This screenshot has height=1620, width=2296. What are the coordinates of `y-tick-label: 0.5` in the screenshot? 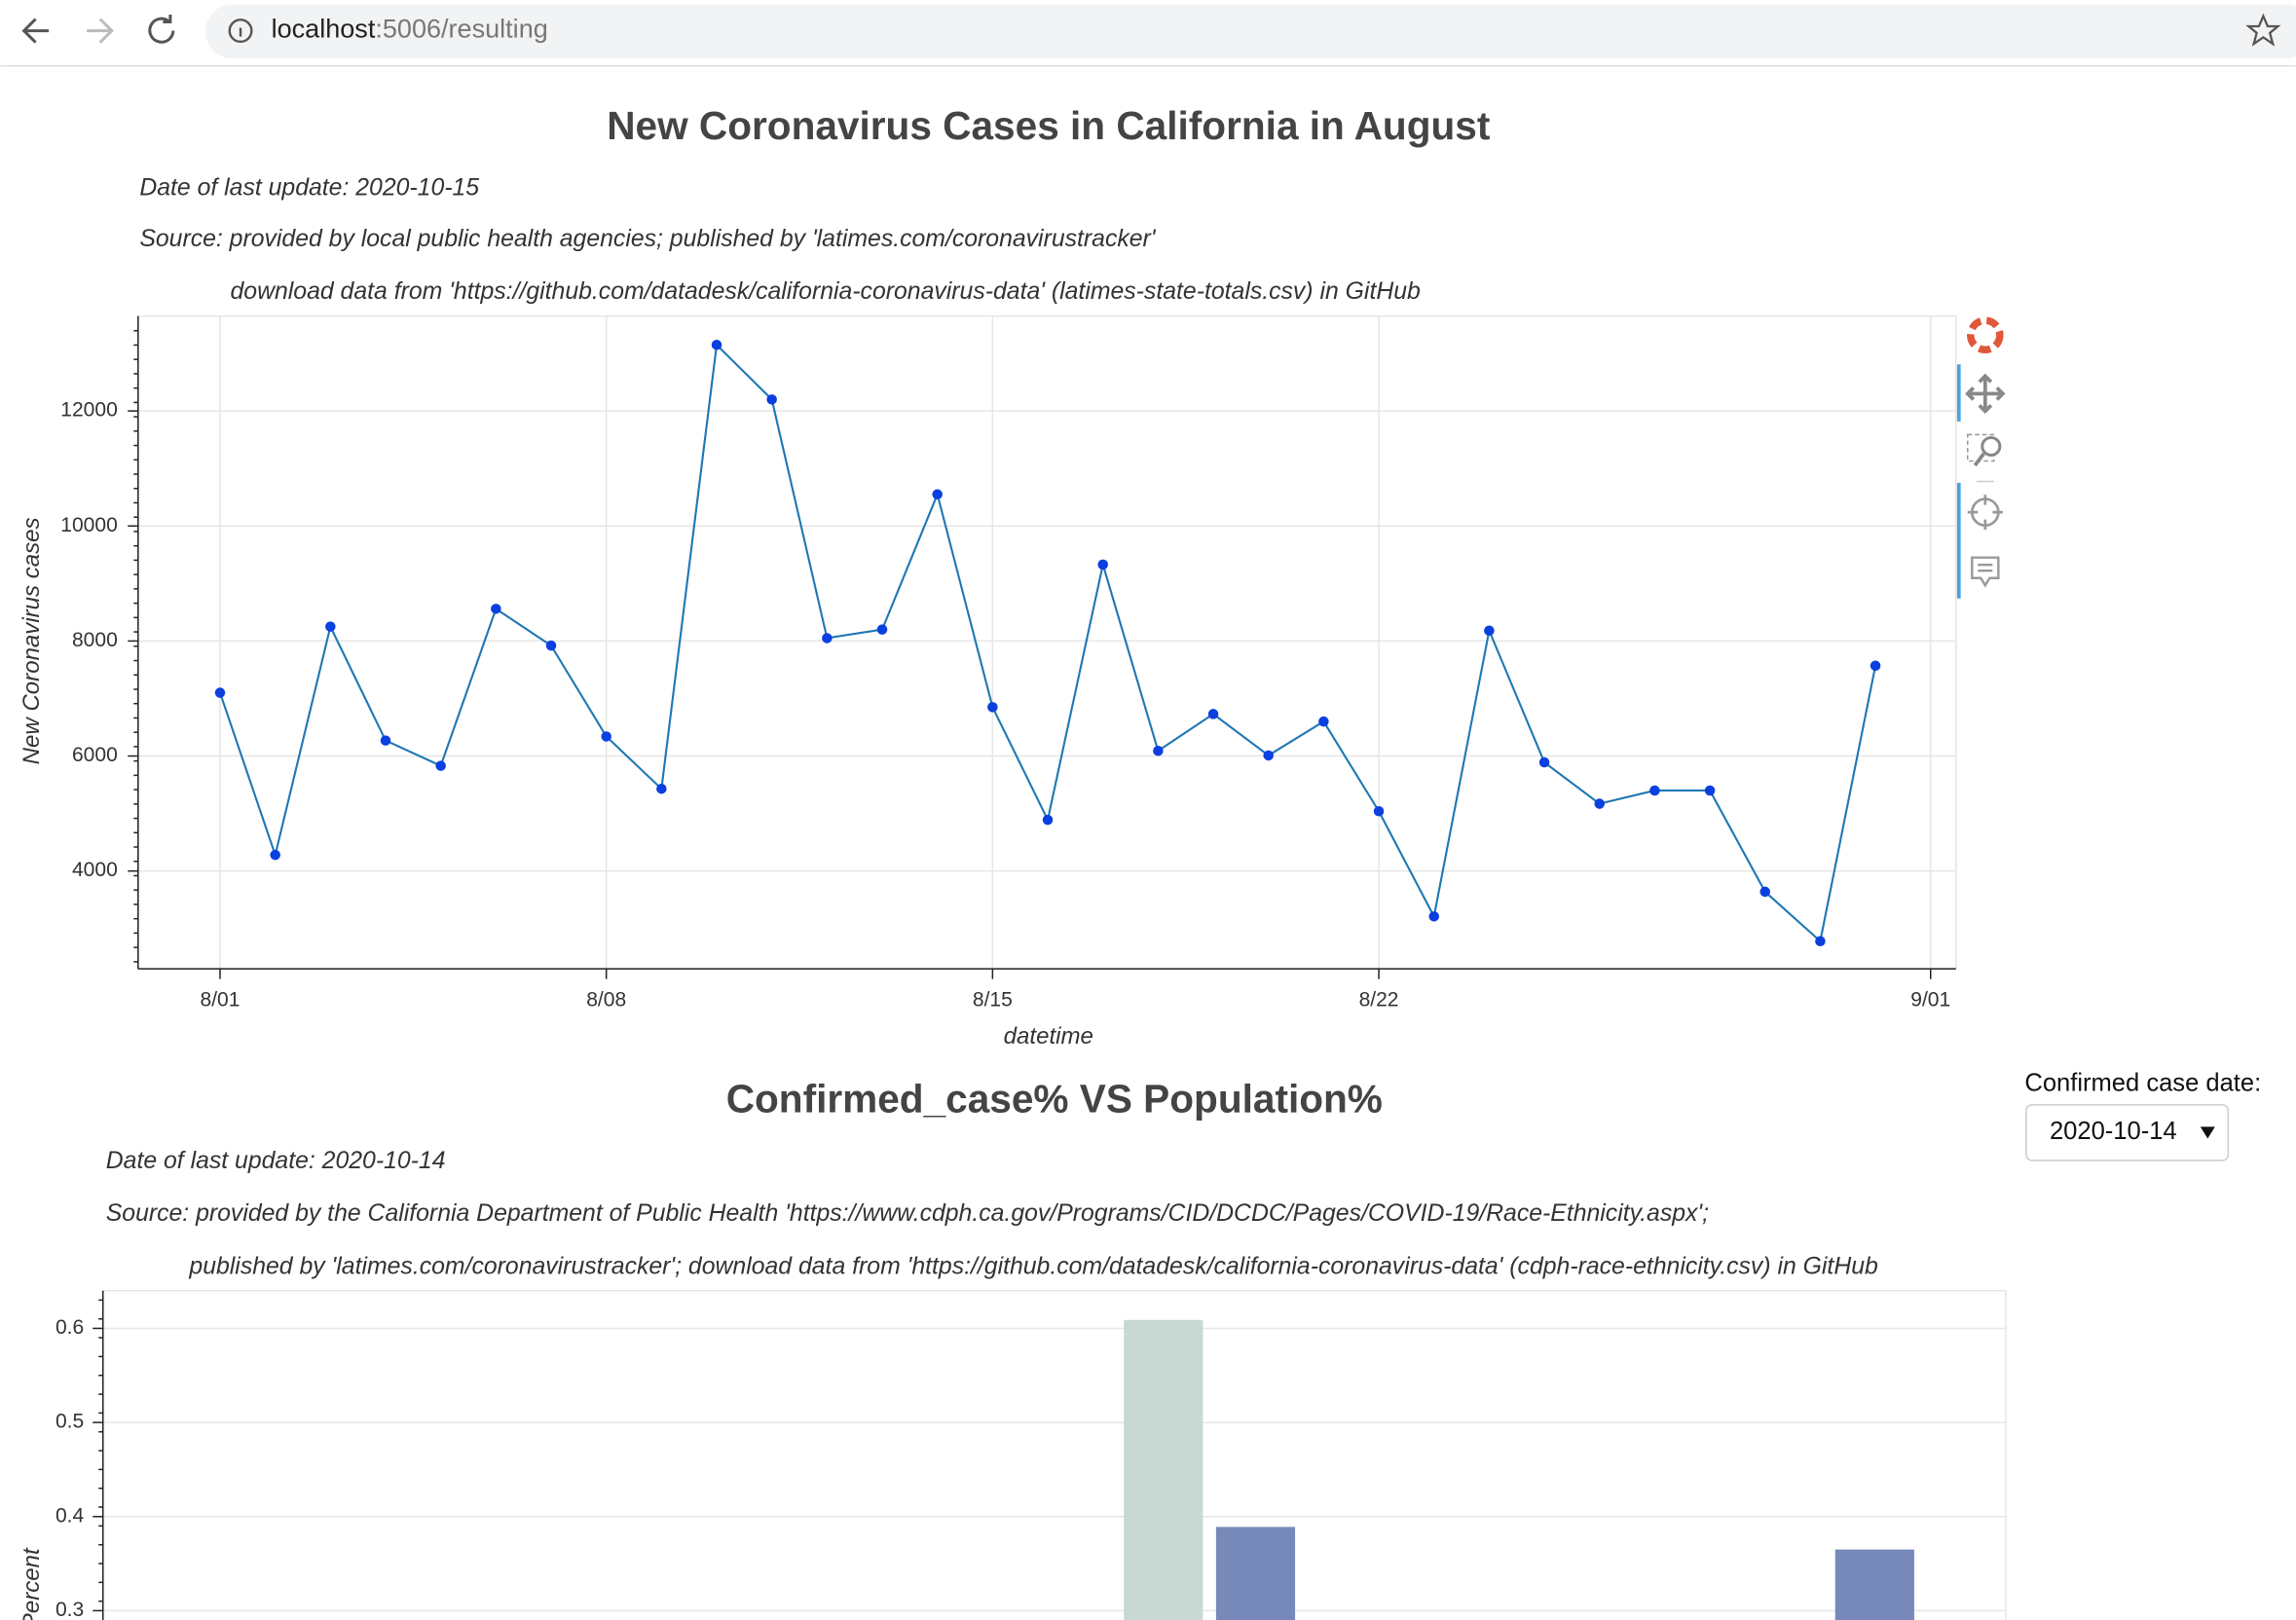 It's located at (70, 1422).